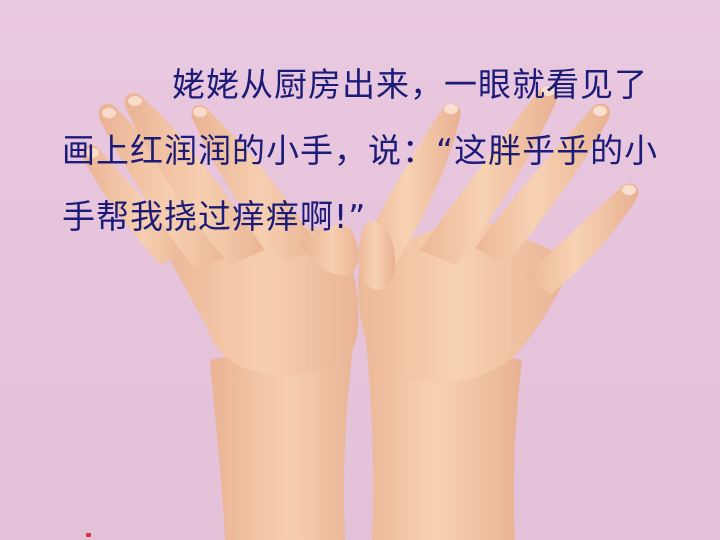 The width and height of the screenshot is (720, 540). Describe the element at coordinates (214, 216) in the screenshot. I see `caption-line-3: 手帮我挠过痒痒啊!”` at that location.